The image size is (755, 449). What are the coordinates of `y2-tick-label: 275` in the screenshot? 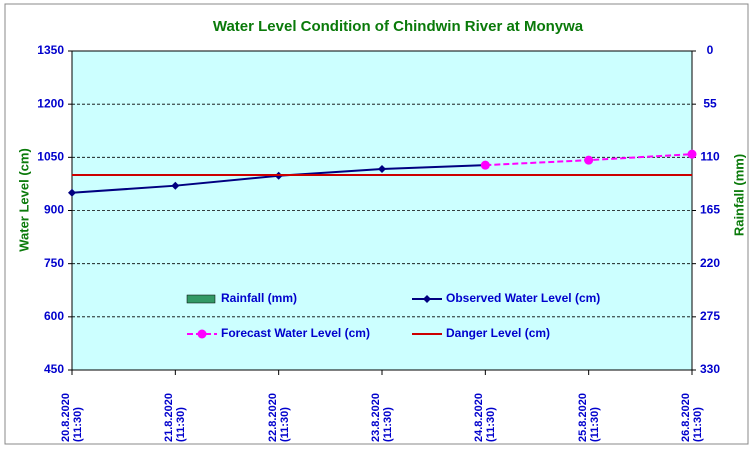 It's located at (710, 316).